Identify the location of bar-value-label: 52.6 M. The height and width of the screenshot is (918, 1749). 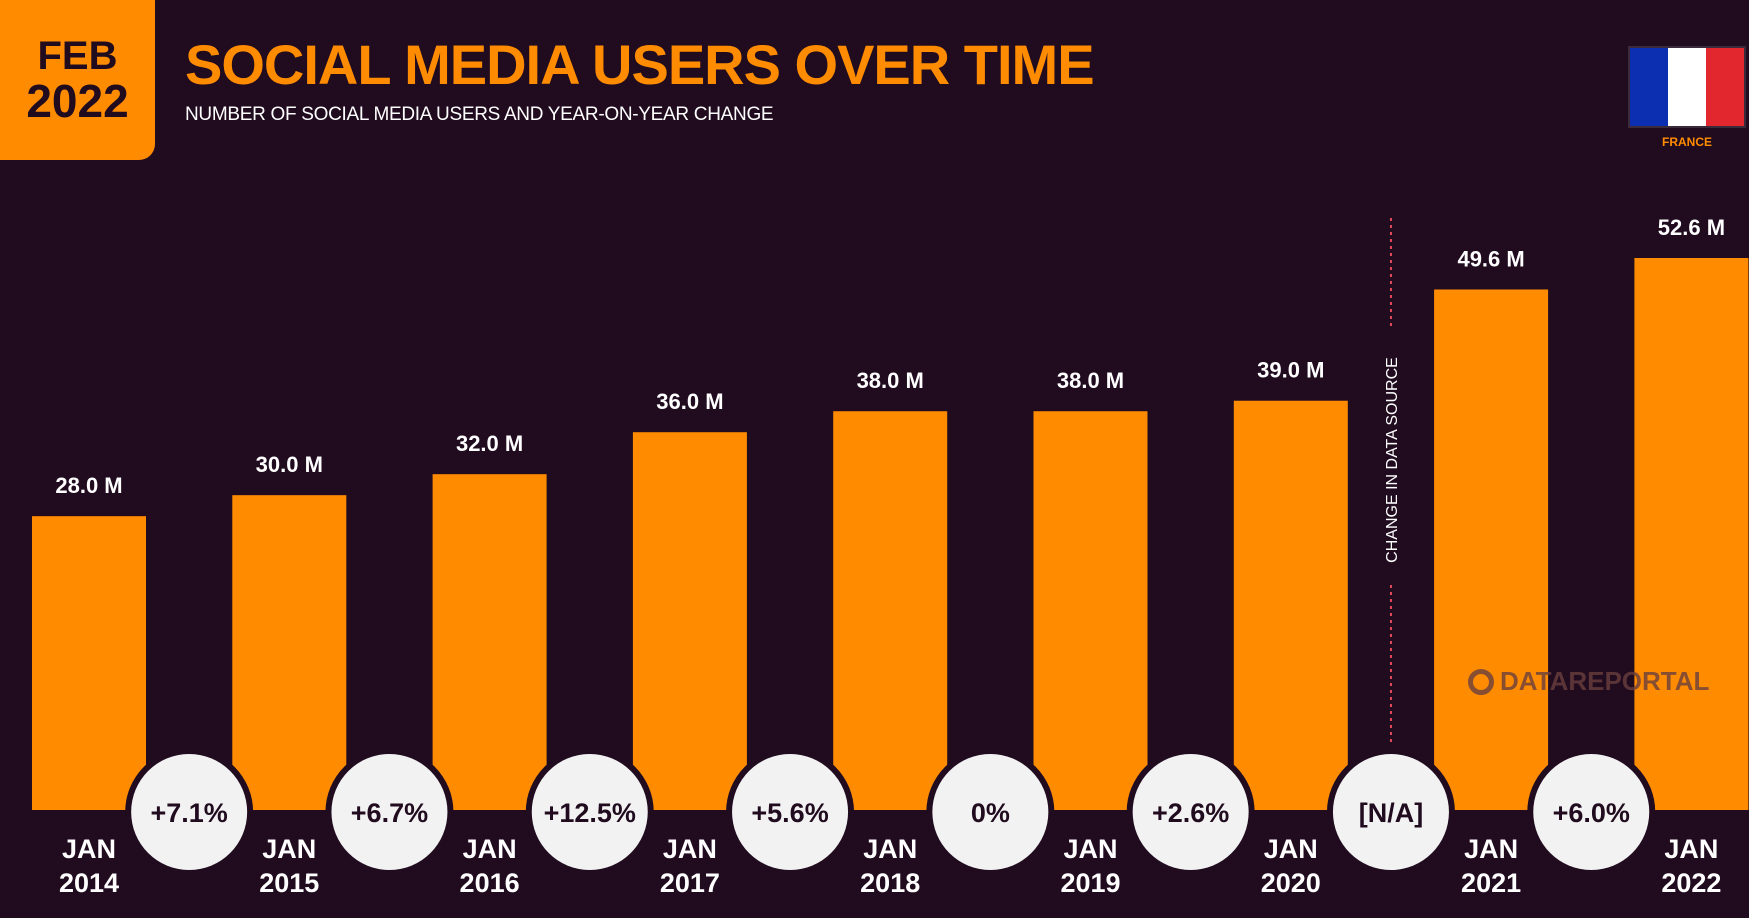
(1691, 227).